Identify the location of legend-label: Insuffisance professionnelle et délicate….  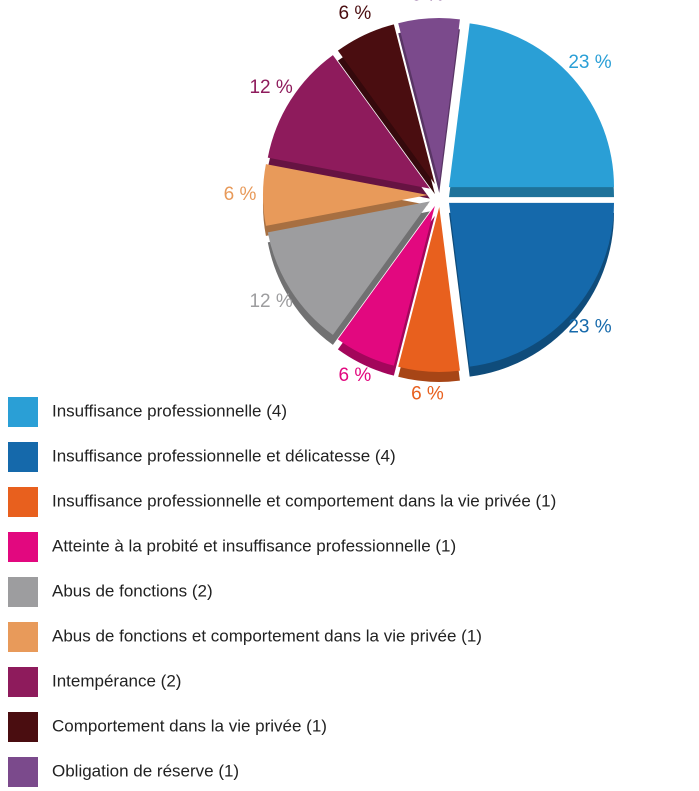
(224, 455).